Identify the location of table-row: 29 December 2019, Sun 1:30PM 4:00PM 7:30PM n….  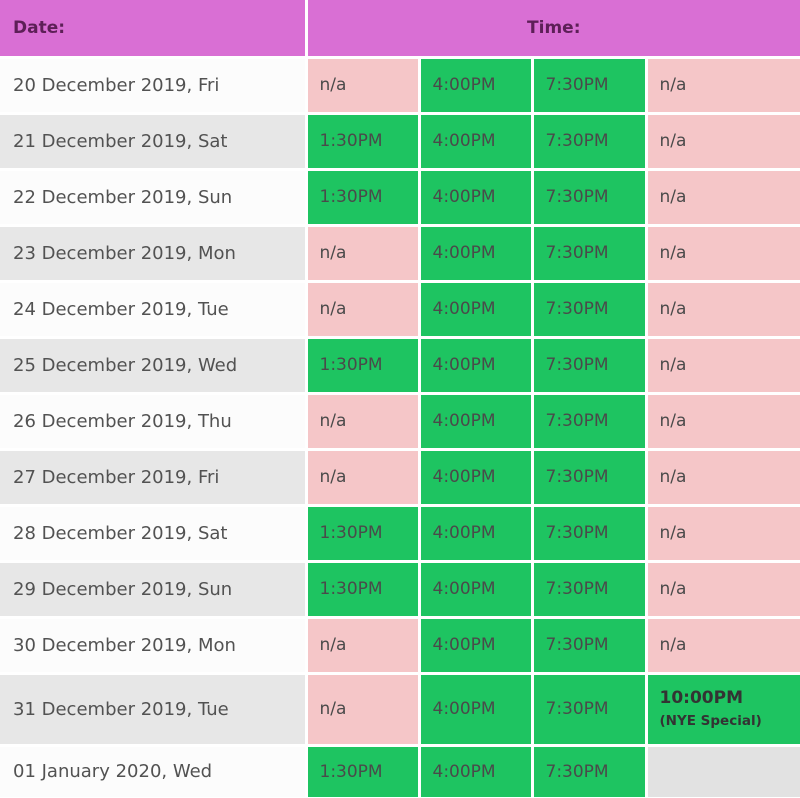
(400, 589).